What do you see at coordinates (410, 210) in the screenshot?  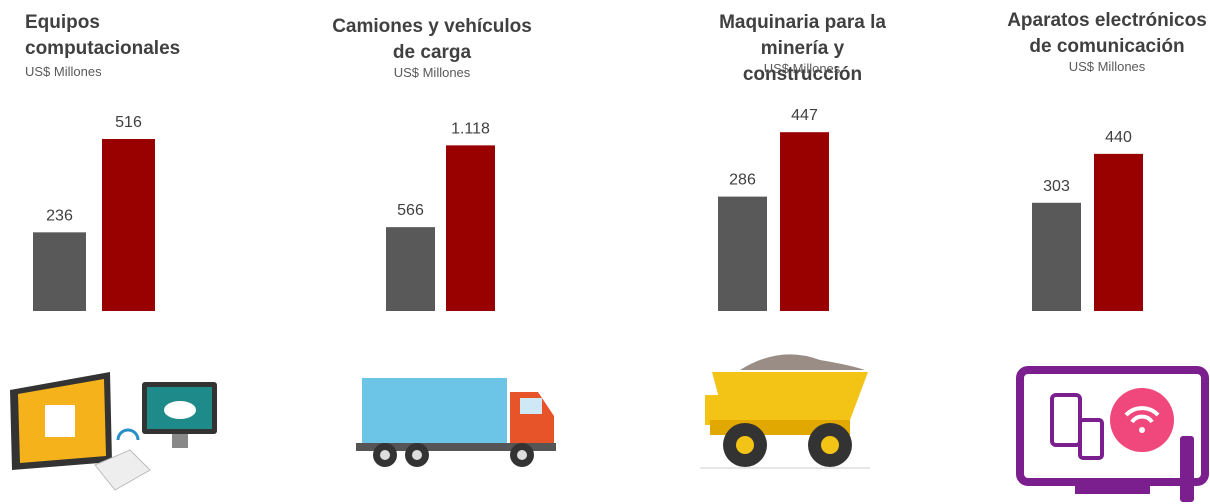 I see `value-label: 566` at bounding box center [410, 210].